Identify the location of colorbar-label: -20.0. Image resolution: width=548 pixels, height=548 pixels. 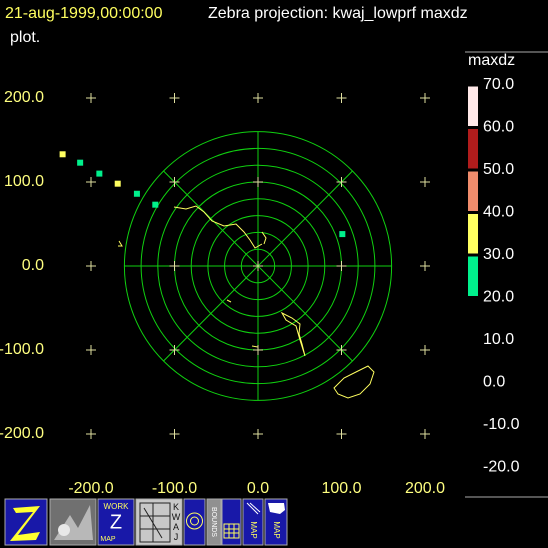
(501, 467).